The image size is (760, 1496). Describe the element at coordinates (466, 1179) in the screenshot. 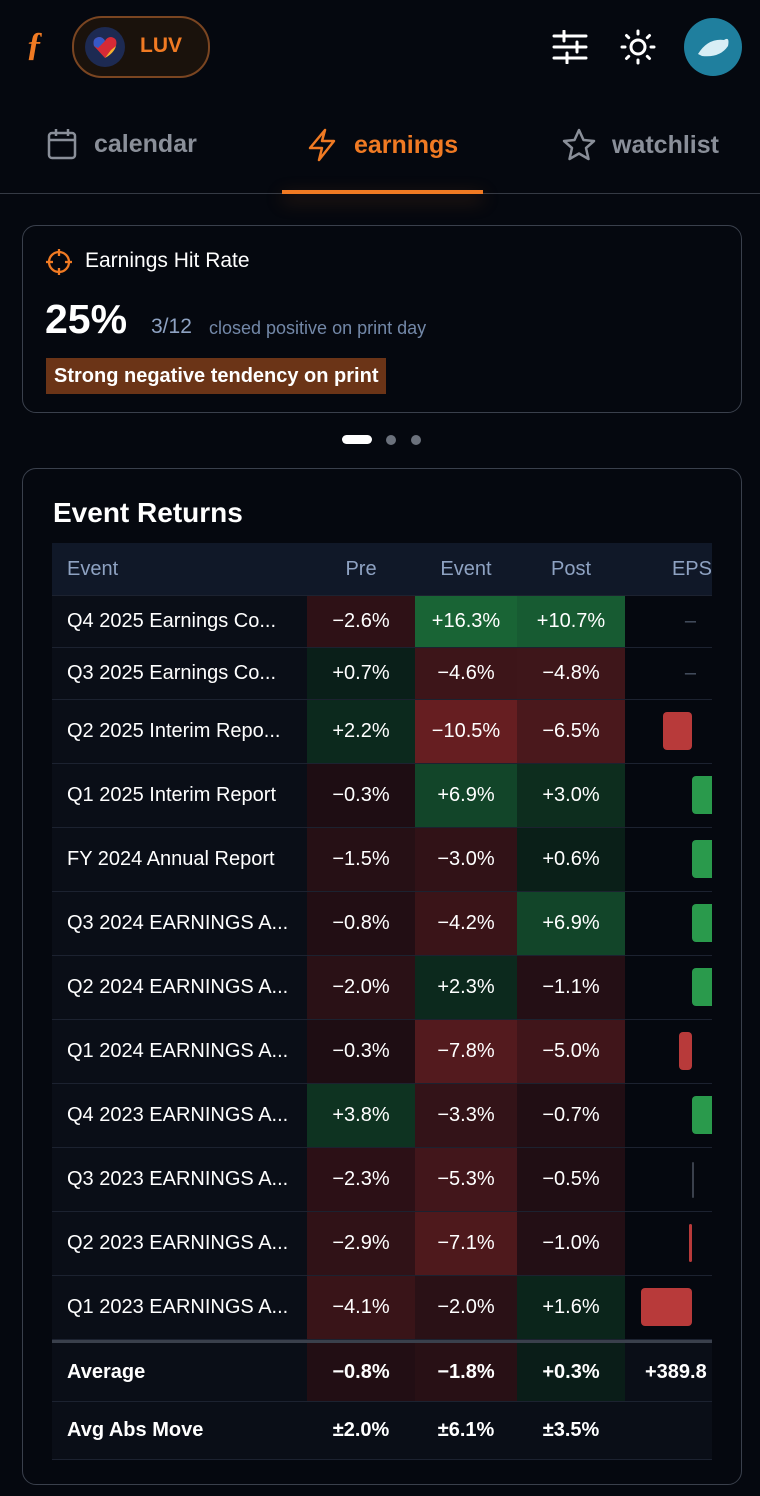

I see `return-cell: −5.3%` at that location.